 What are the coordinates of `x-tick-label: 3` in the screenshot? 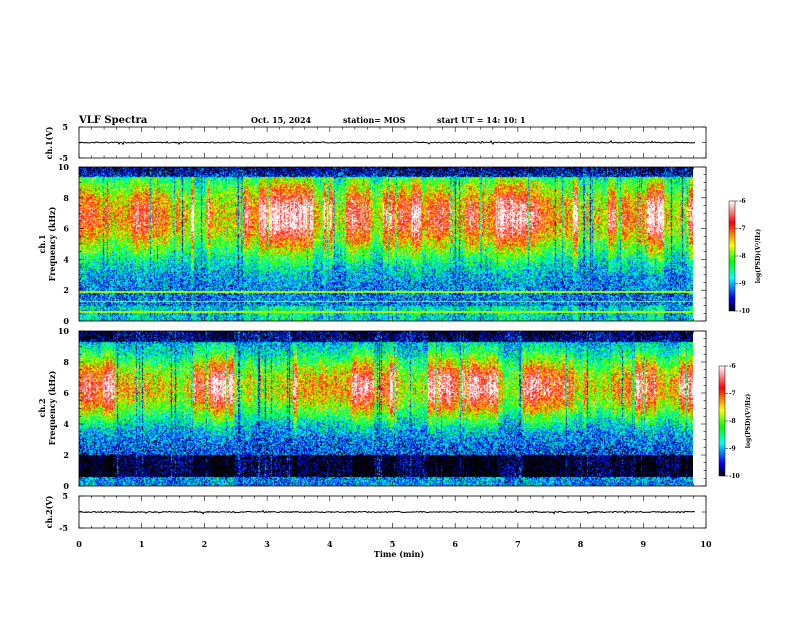 It's located at (267, 544).